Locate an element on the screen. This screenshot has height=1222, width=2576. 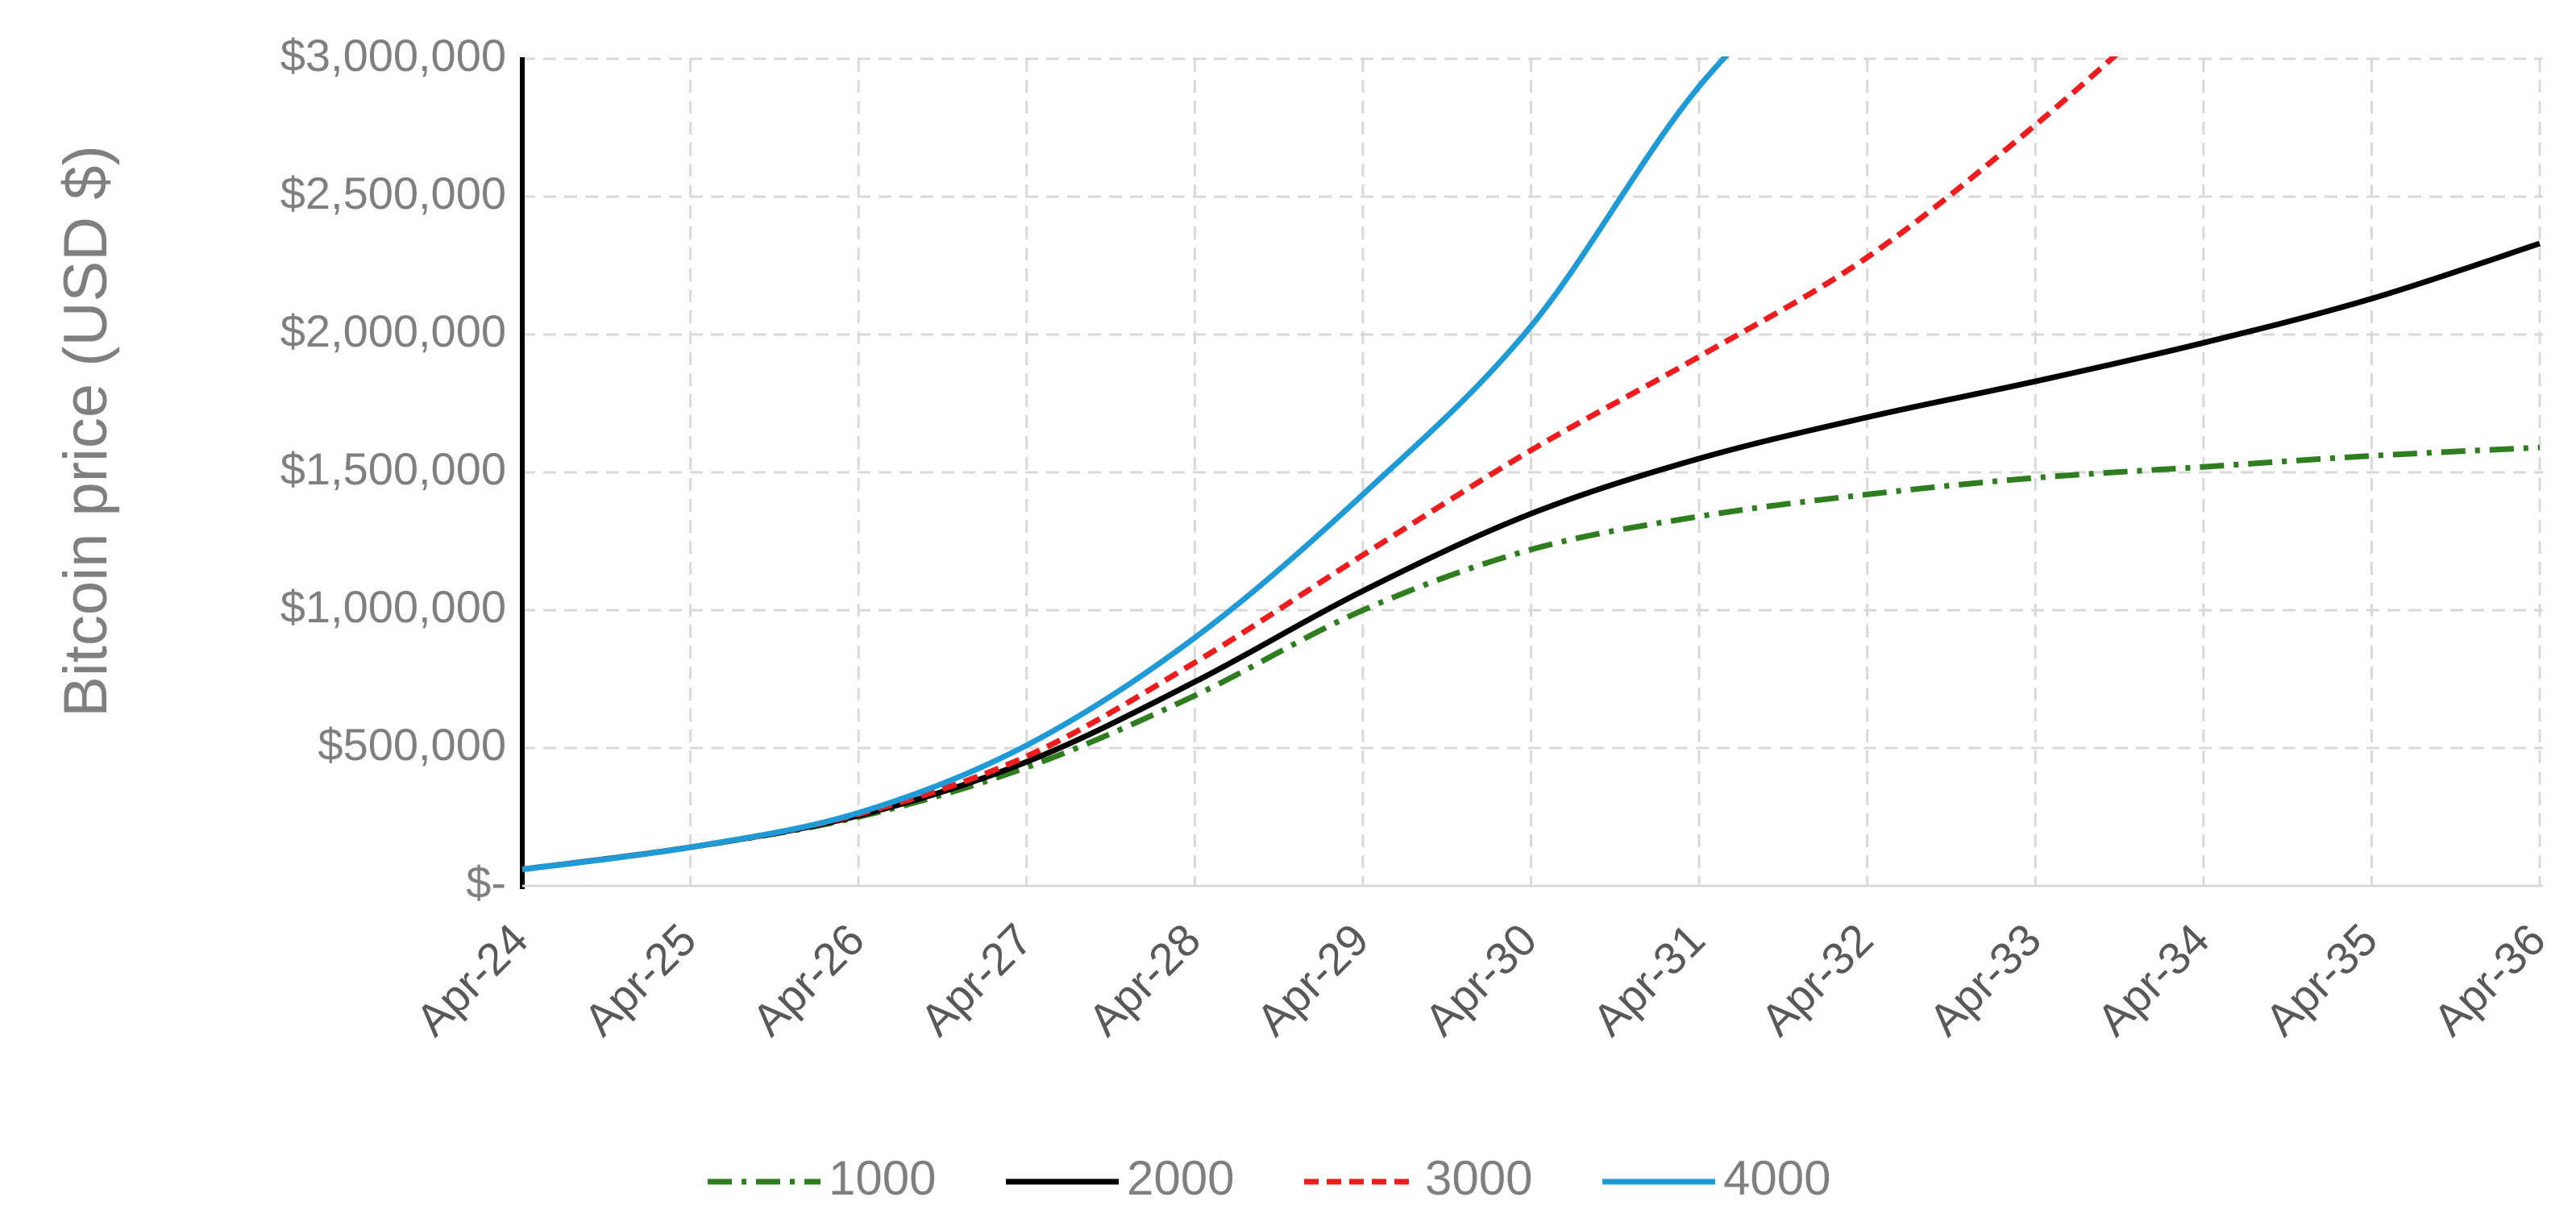
y-tick-label: $2,000,000 is located at coordinates (393, 331).